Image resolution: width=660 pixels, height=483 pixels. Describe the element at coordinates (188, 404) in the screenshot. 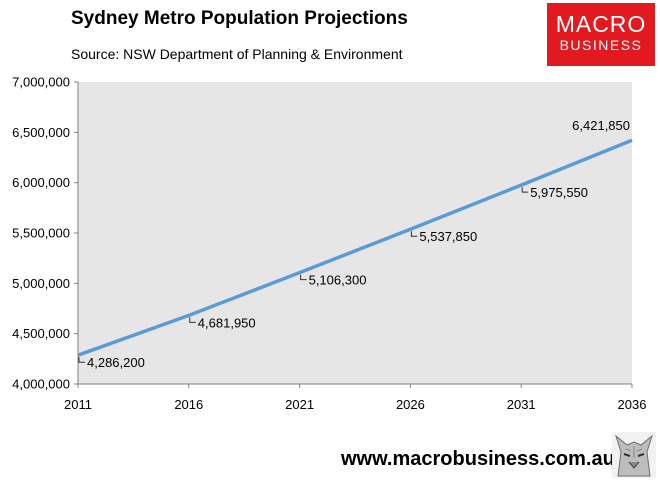

I see `x-tick-label: 2016` at that location.